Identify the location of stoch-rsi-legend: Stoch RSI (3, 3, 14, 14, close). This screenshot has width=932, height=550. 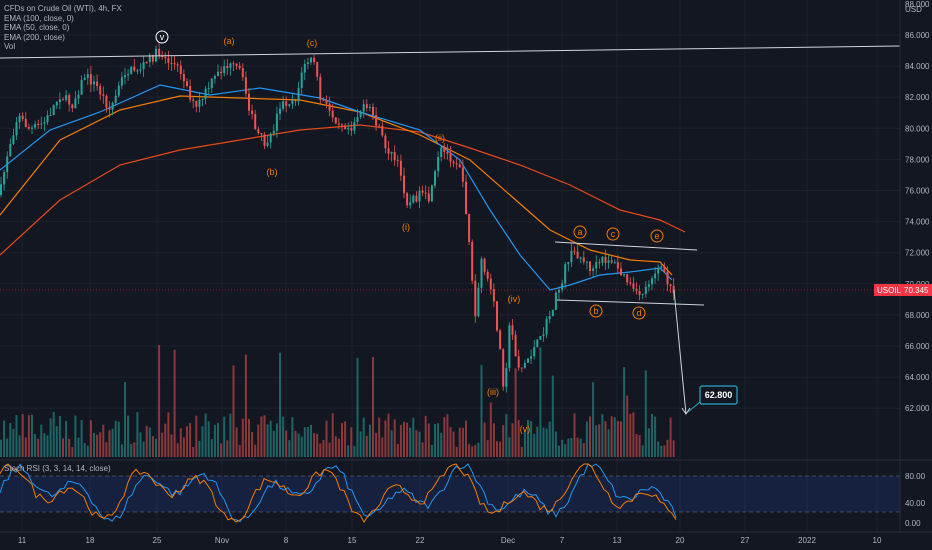
(57, 468).